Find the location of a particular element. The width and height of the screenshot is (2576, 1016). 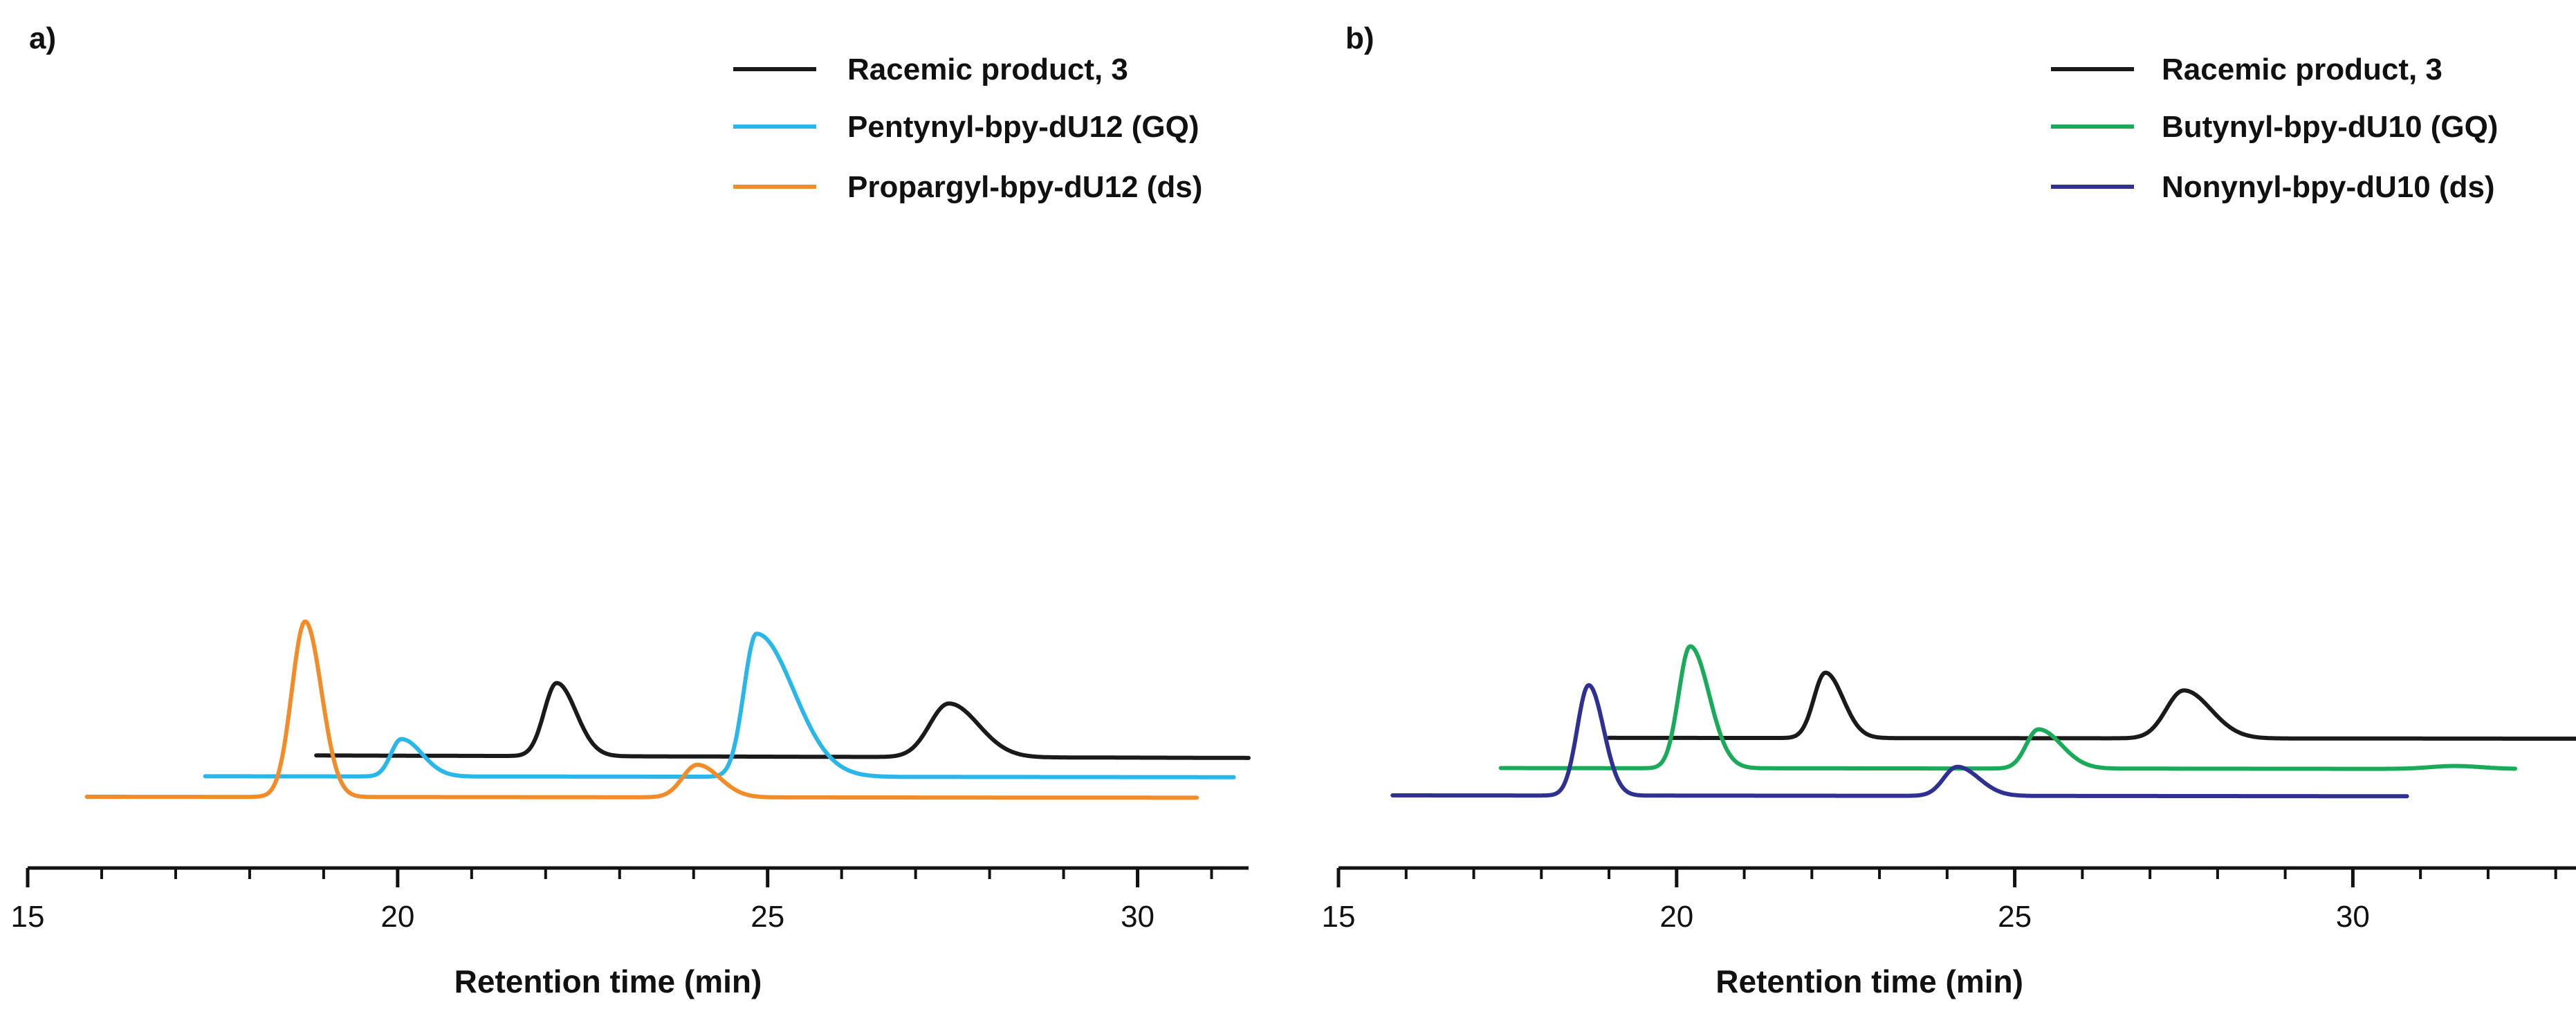

panel-b-traces is located at coordinates (1983, 722).